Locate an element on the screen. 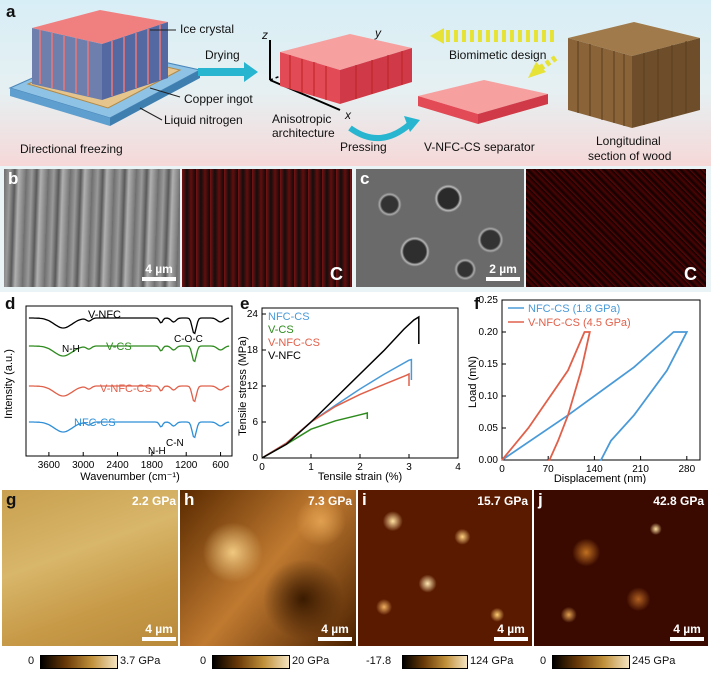 The width and height of the screenshot is (711, 678). map-g-scale-bar: 4 µm is located at coordinates (159, 631).